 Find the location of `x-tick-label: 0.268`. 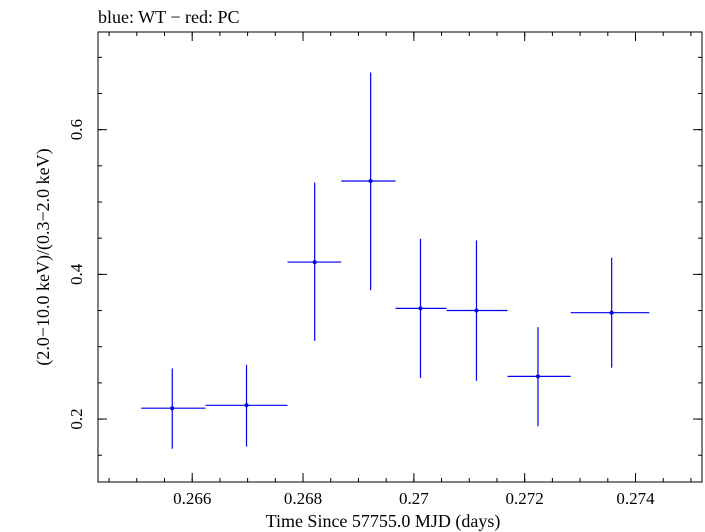

x-tick-label: 0.268 is located at coordinates (303, 498).